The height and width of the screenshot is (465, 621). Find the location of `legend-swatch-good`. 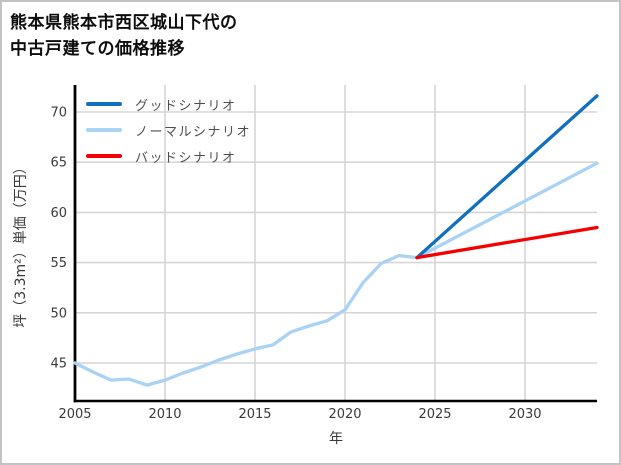

legend-swatch-good is located at coordinates (104, 104).